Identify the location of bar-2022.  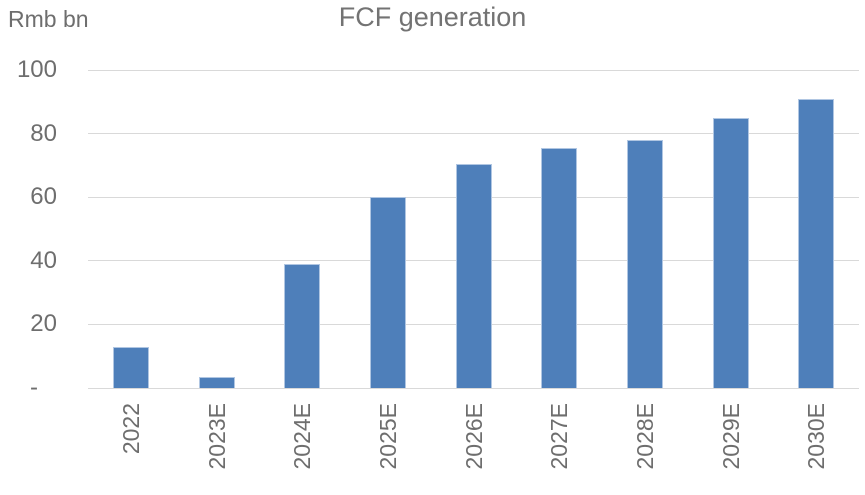
(130, 367).